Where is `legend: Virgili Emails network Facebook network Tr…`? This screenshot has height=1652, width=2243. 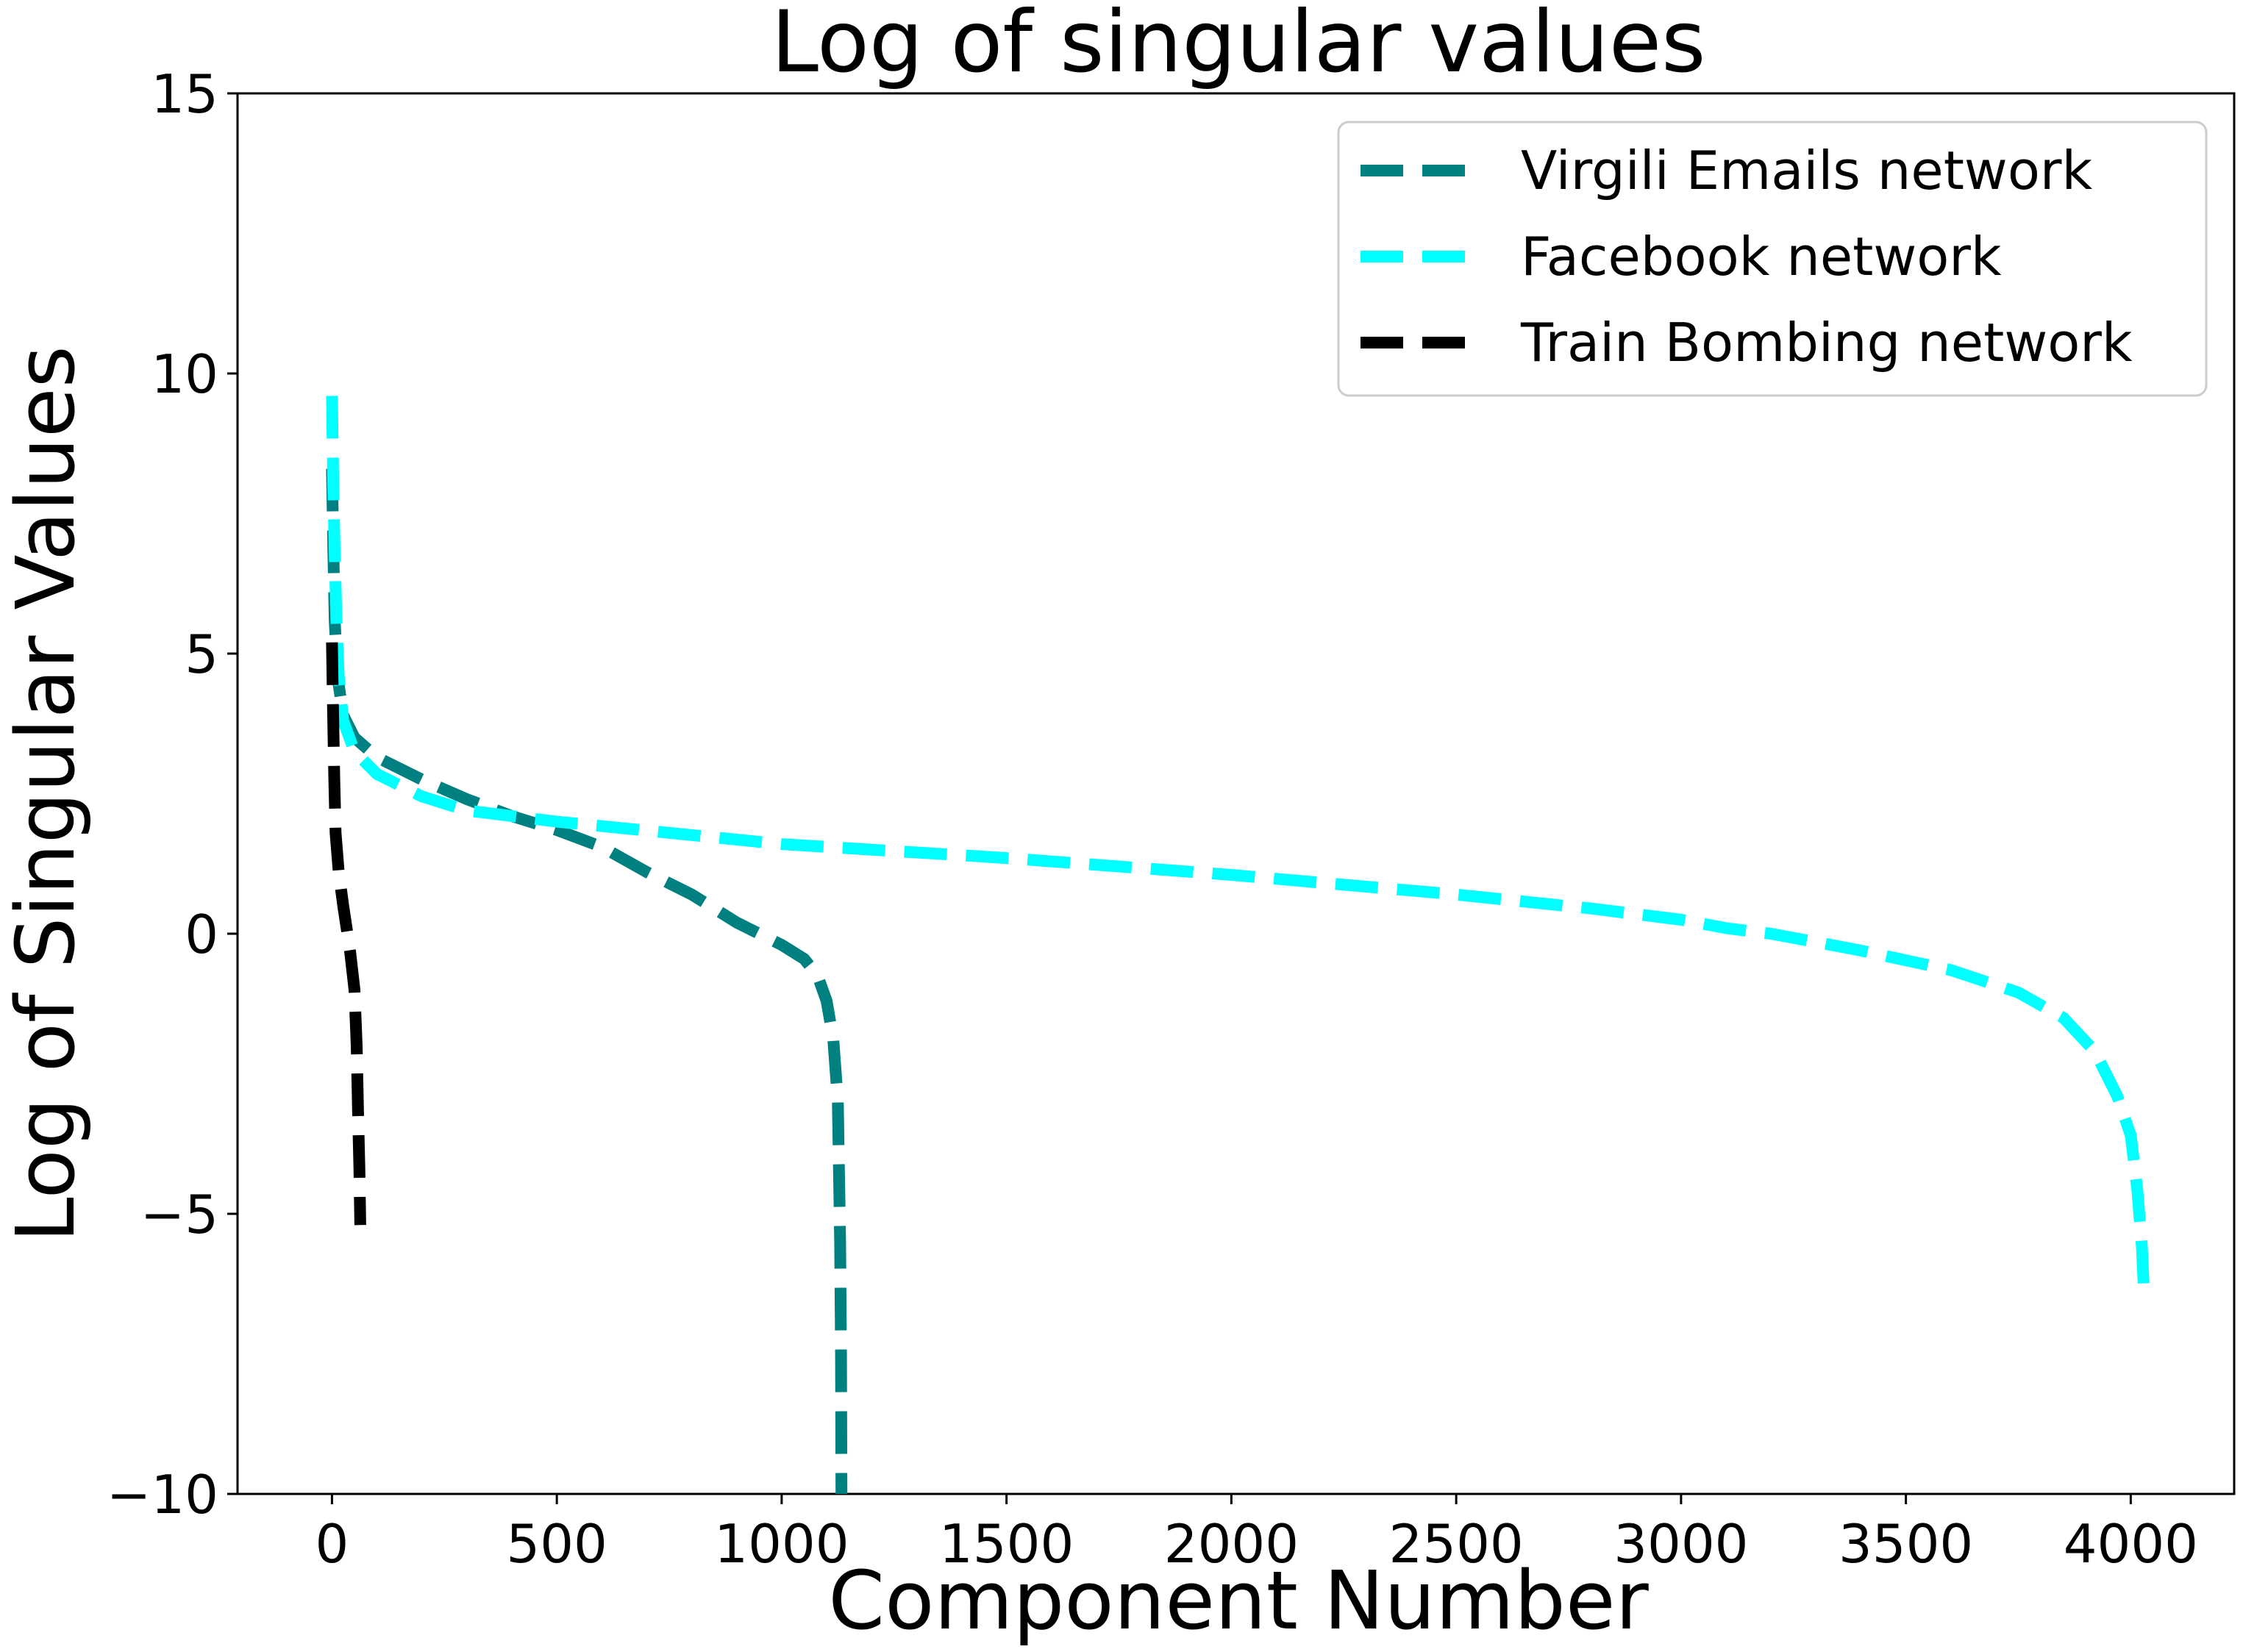
legend: Virgili Emails network Facebook network Tr… is located at coordinates (1772, 259).